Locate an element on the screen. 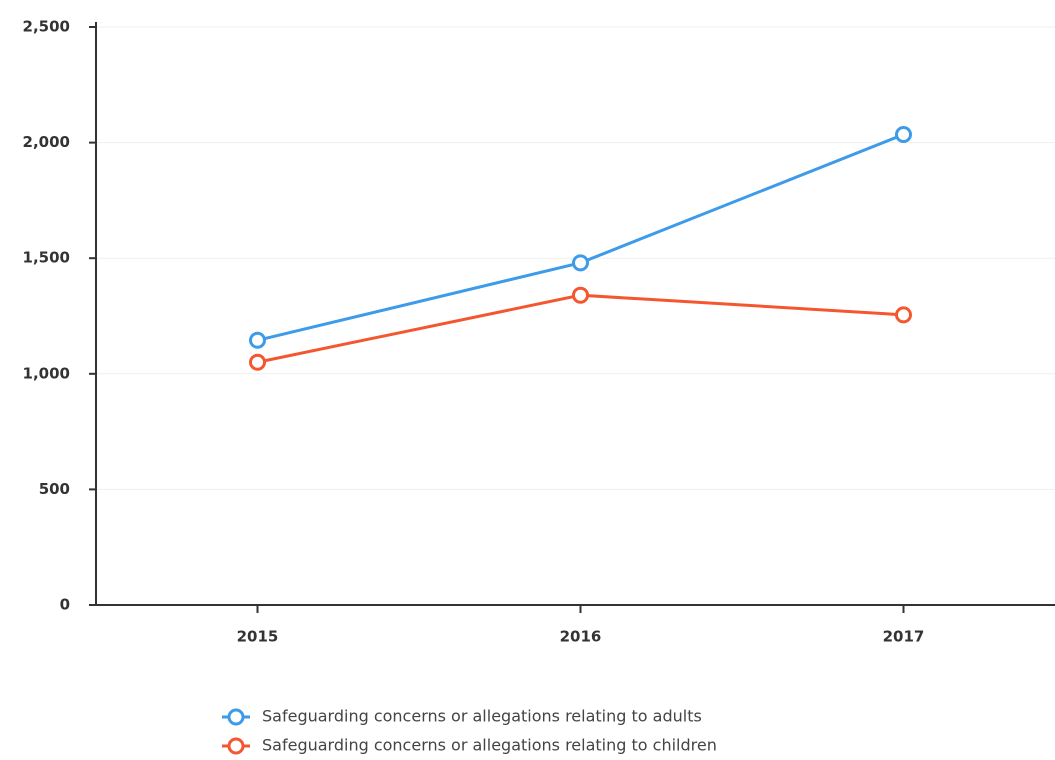 Image resolution: width=1055 pixels, height=760 pixels. y-tick-label: 0 is located at coordinates (65, 605).